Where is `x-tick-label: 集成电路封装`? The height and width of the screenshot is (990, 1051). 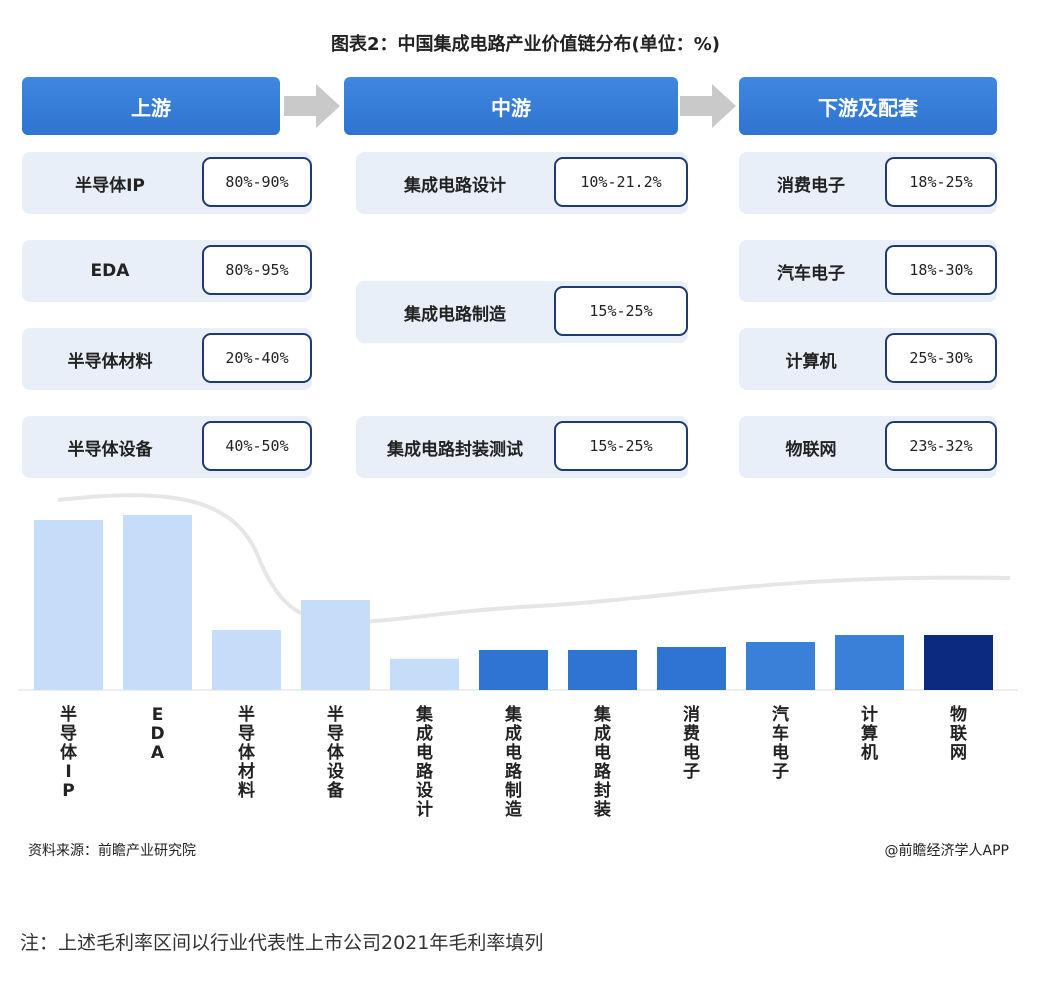 x-tick-label: 集成电路封装 is located at coordinates (602, 762).